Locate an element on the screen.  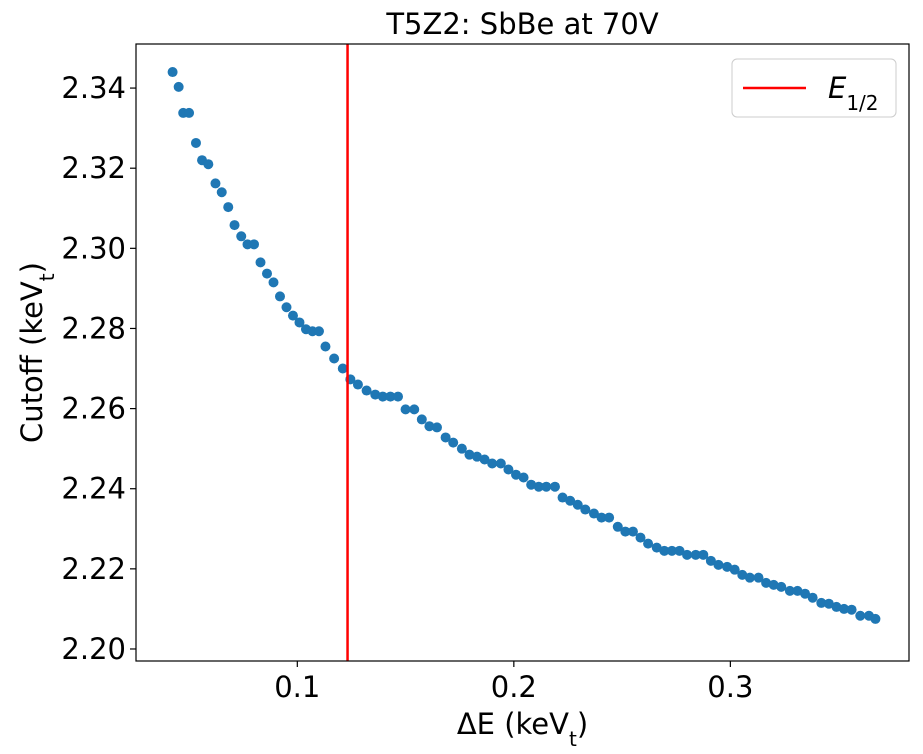
x-axis-ticks: 0.1 0.2 0.3 is located at coordinates (513, 682).